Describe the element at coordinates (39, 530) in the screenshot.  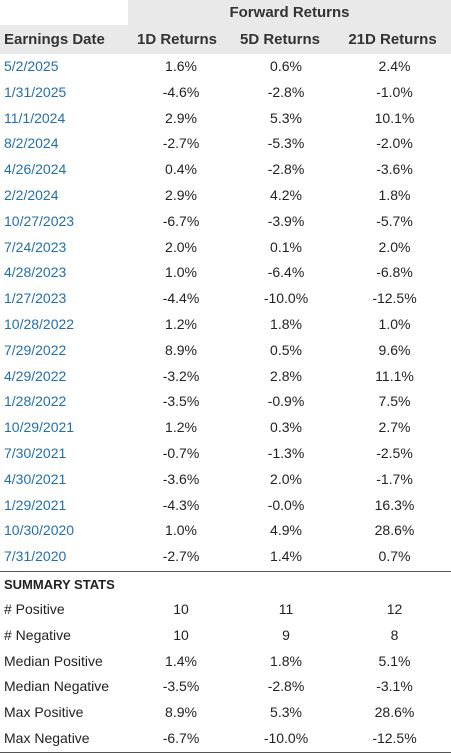
I see `earnings-date-link: 10/30/2020` at that location.